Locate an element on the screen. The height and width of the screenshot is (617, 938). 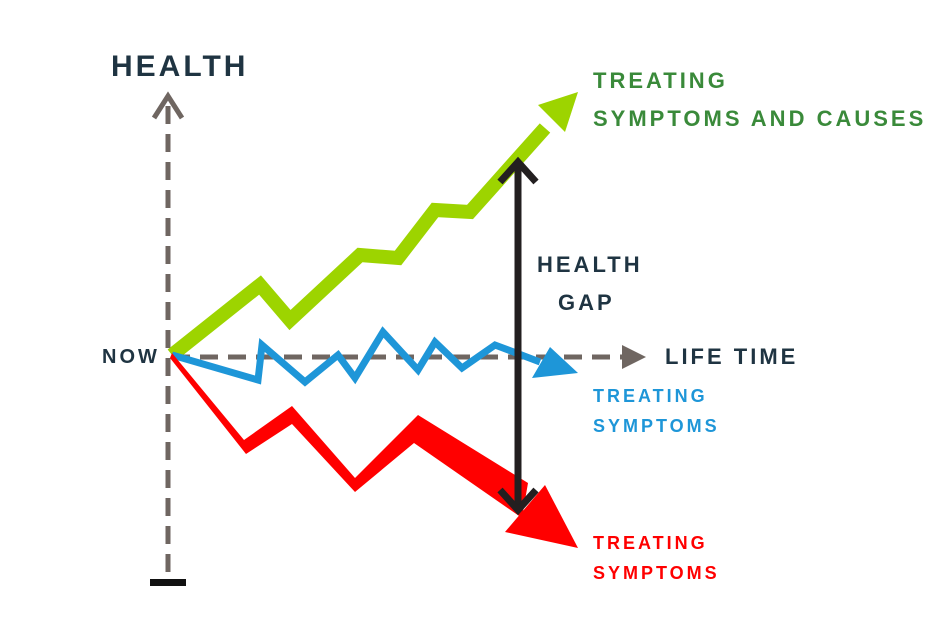
green-arrowhead is located at coordinates (558, 112).